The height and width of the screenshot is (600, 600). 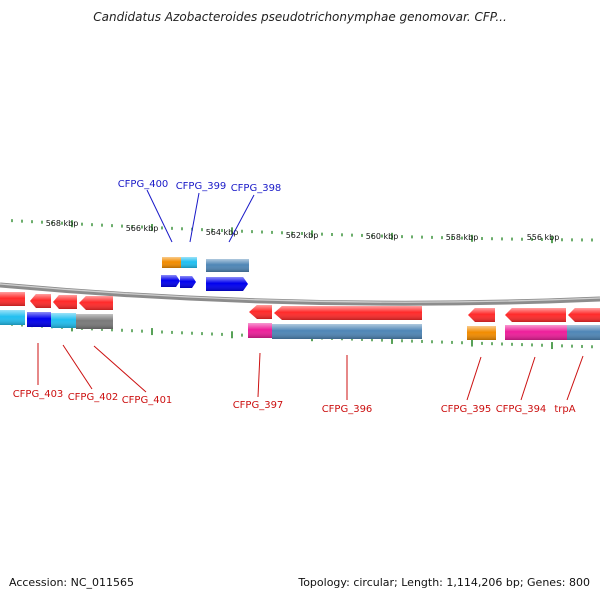 I want to click on scale-label: 566 kbp, so click(x=142, y=228).